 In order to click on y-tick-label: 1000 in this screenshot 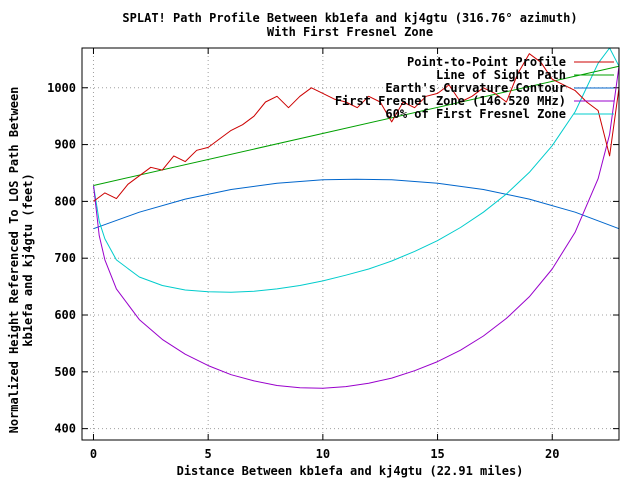, I will do `click(61, 88)`.